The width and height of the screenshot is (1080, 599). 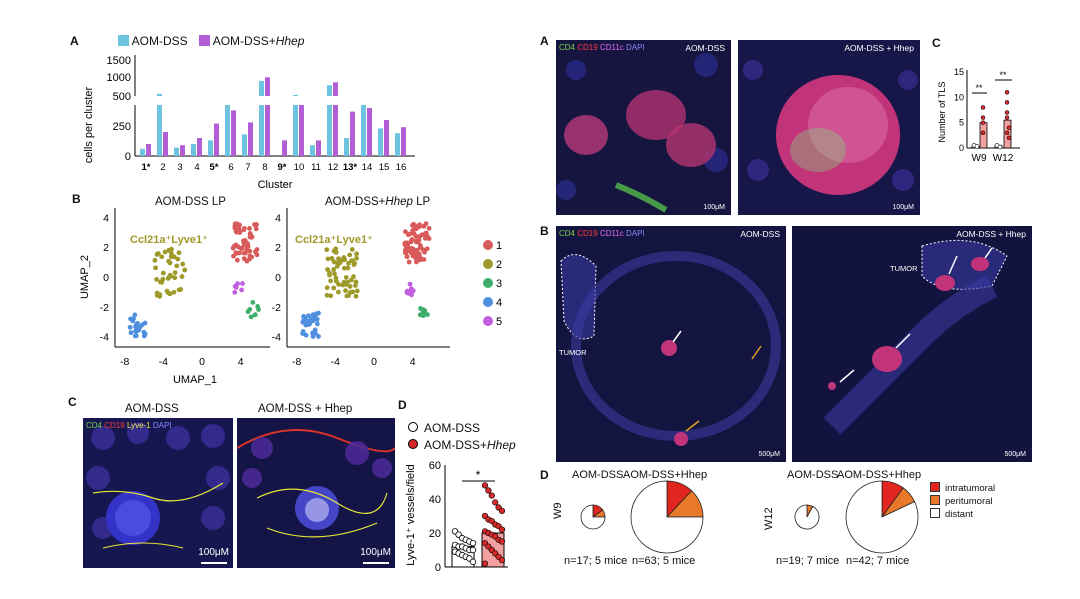 What do you see at coordinates (375, 552) in the screenshot?
I see `left-c-scale-right: 100μM` at bounding box center [375, 552].